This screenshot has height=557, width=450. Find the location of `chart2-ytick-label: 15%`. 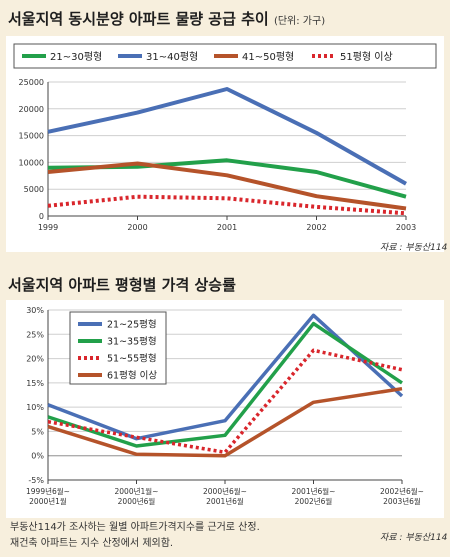

chart2-ytick-label: 15% is located at coordinates (35, 383).